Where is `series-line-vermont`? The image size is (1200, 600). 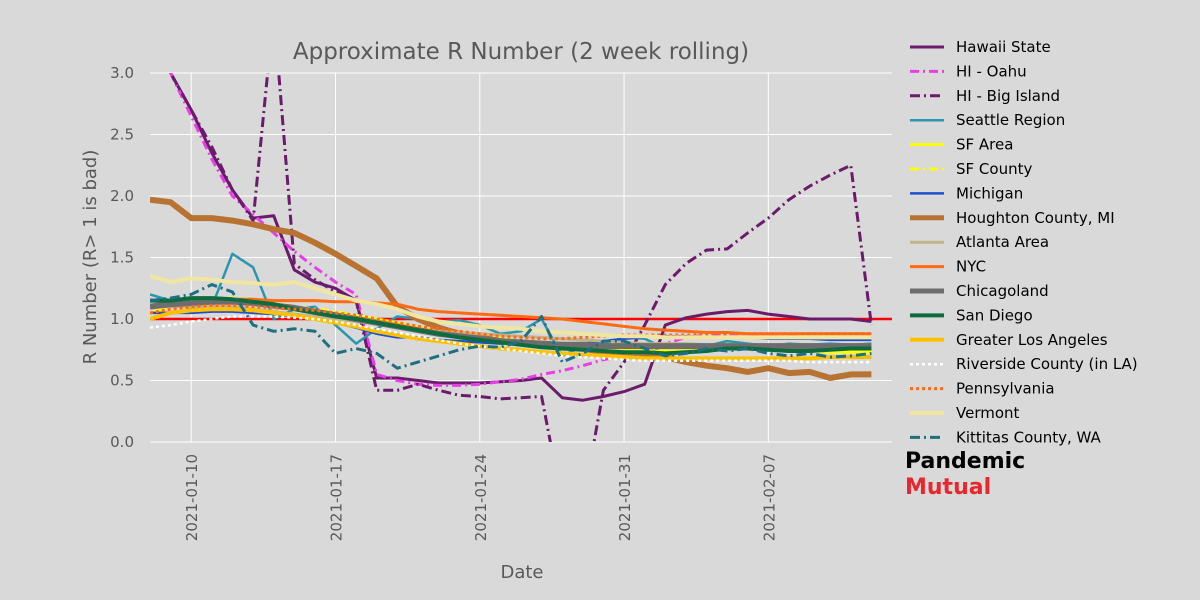 series-line-vermont is located at coordinates (511, 306).